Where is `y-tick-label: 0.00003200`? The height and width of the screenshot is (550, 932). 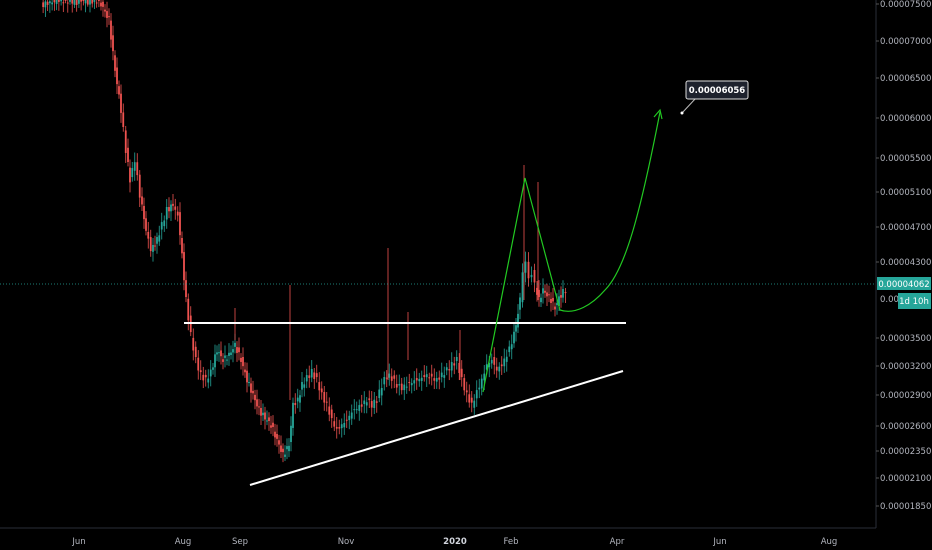 y-tick-label: 0.00003200 is located at coordinates (905, 367).